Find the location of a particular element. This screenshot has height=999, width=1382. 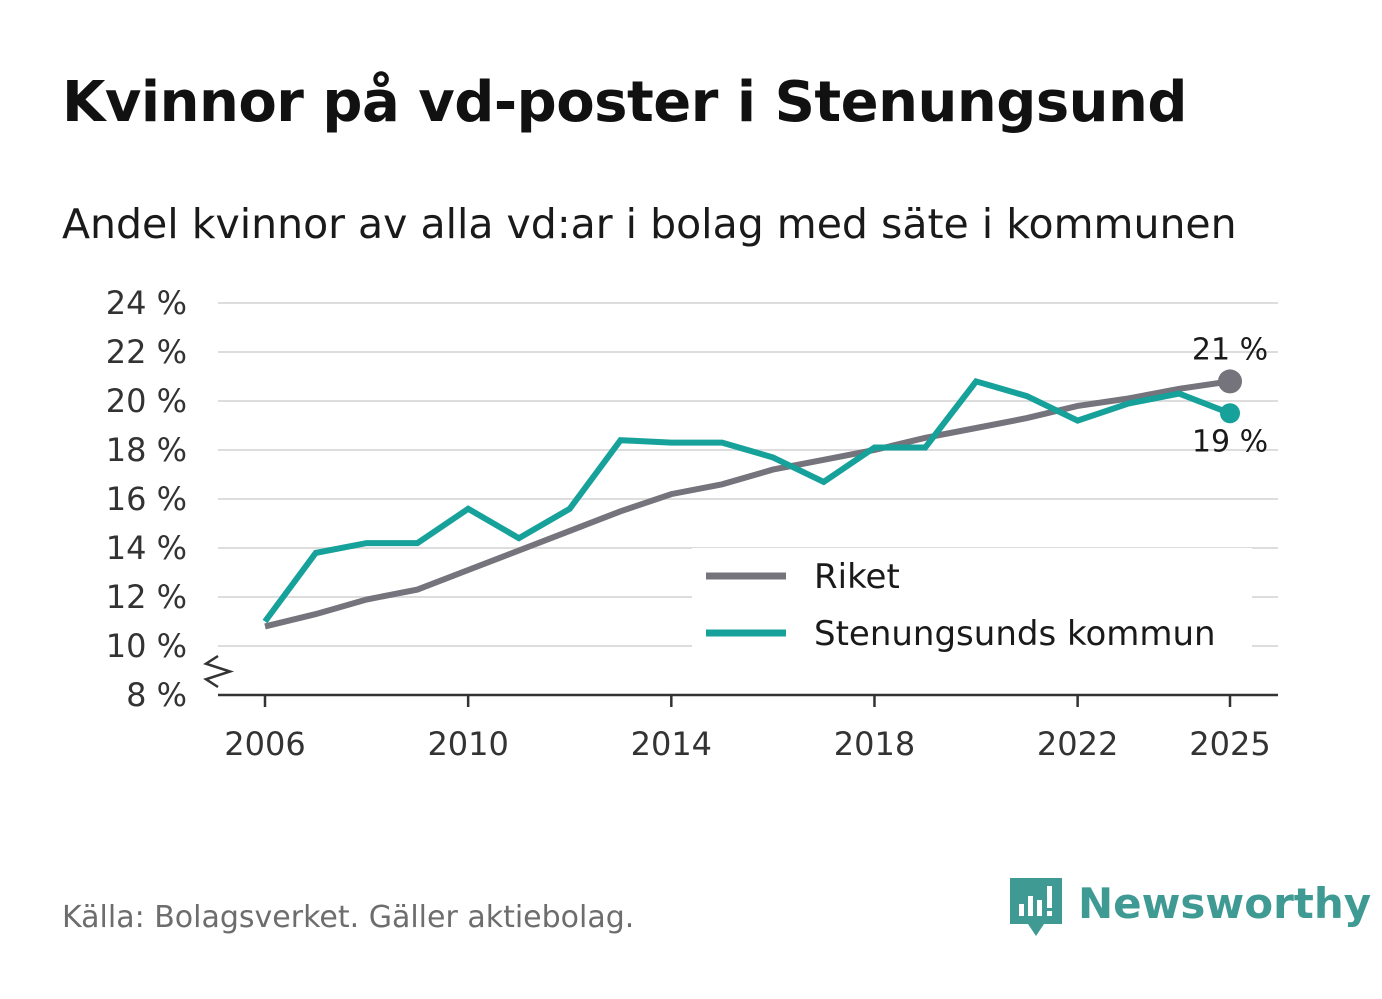

legend-background is located at coordinates (972, 603).